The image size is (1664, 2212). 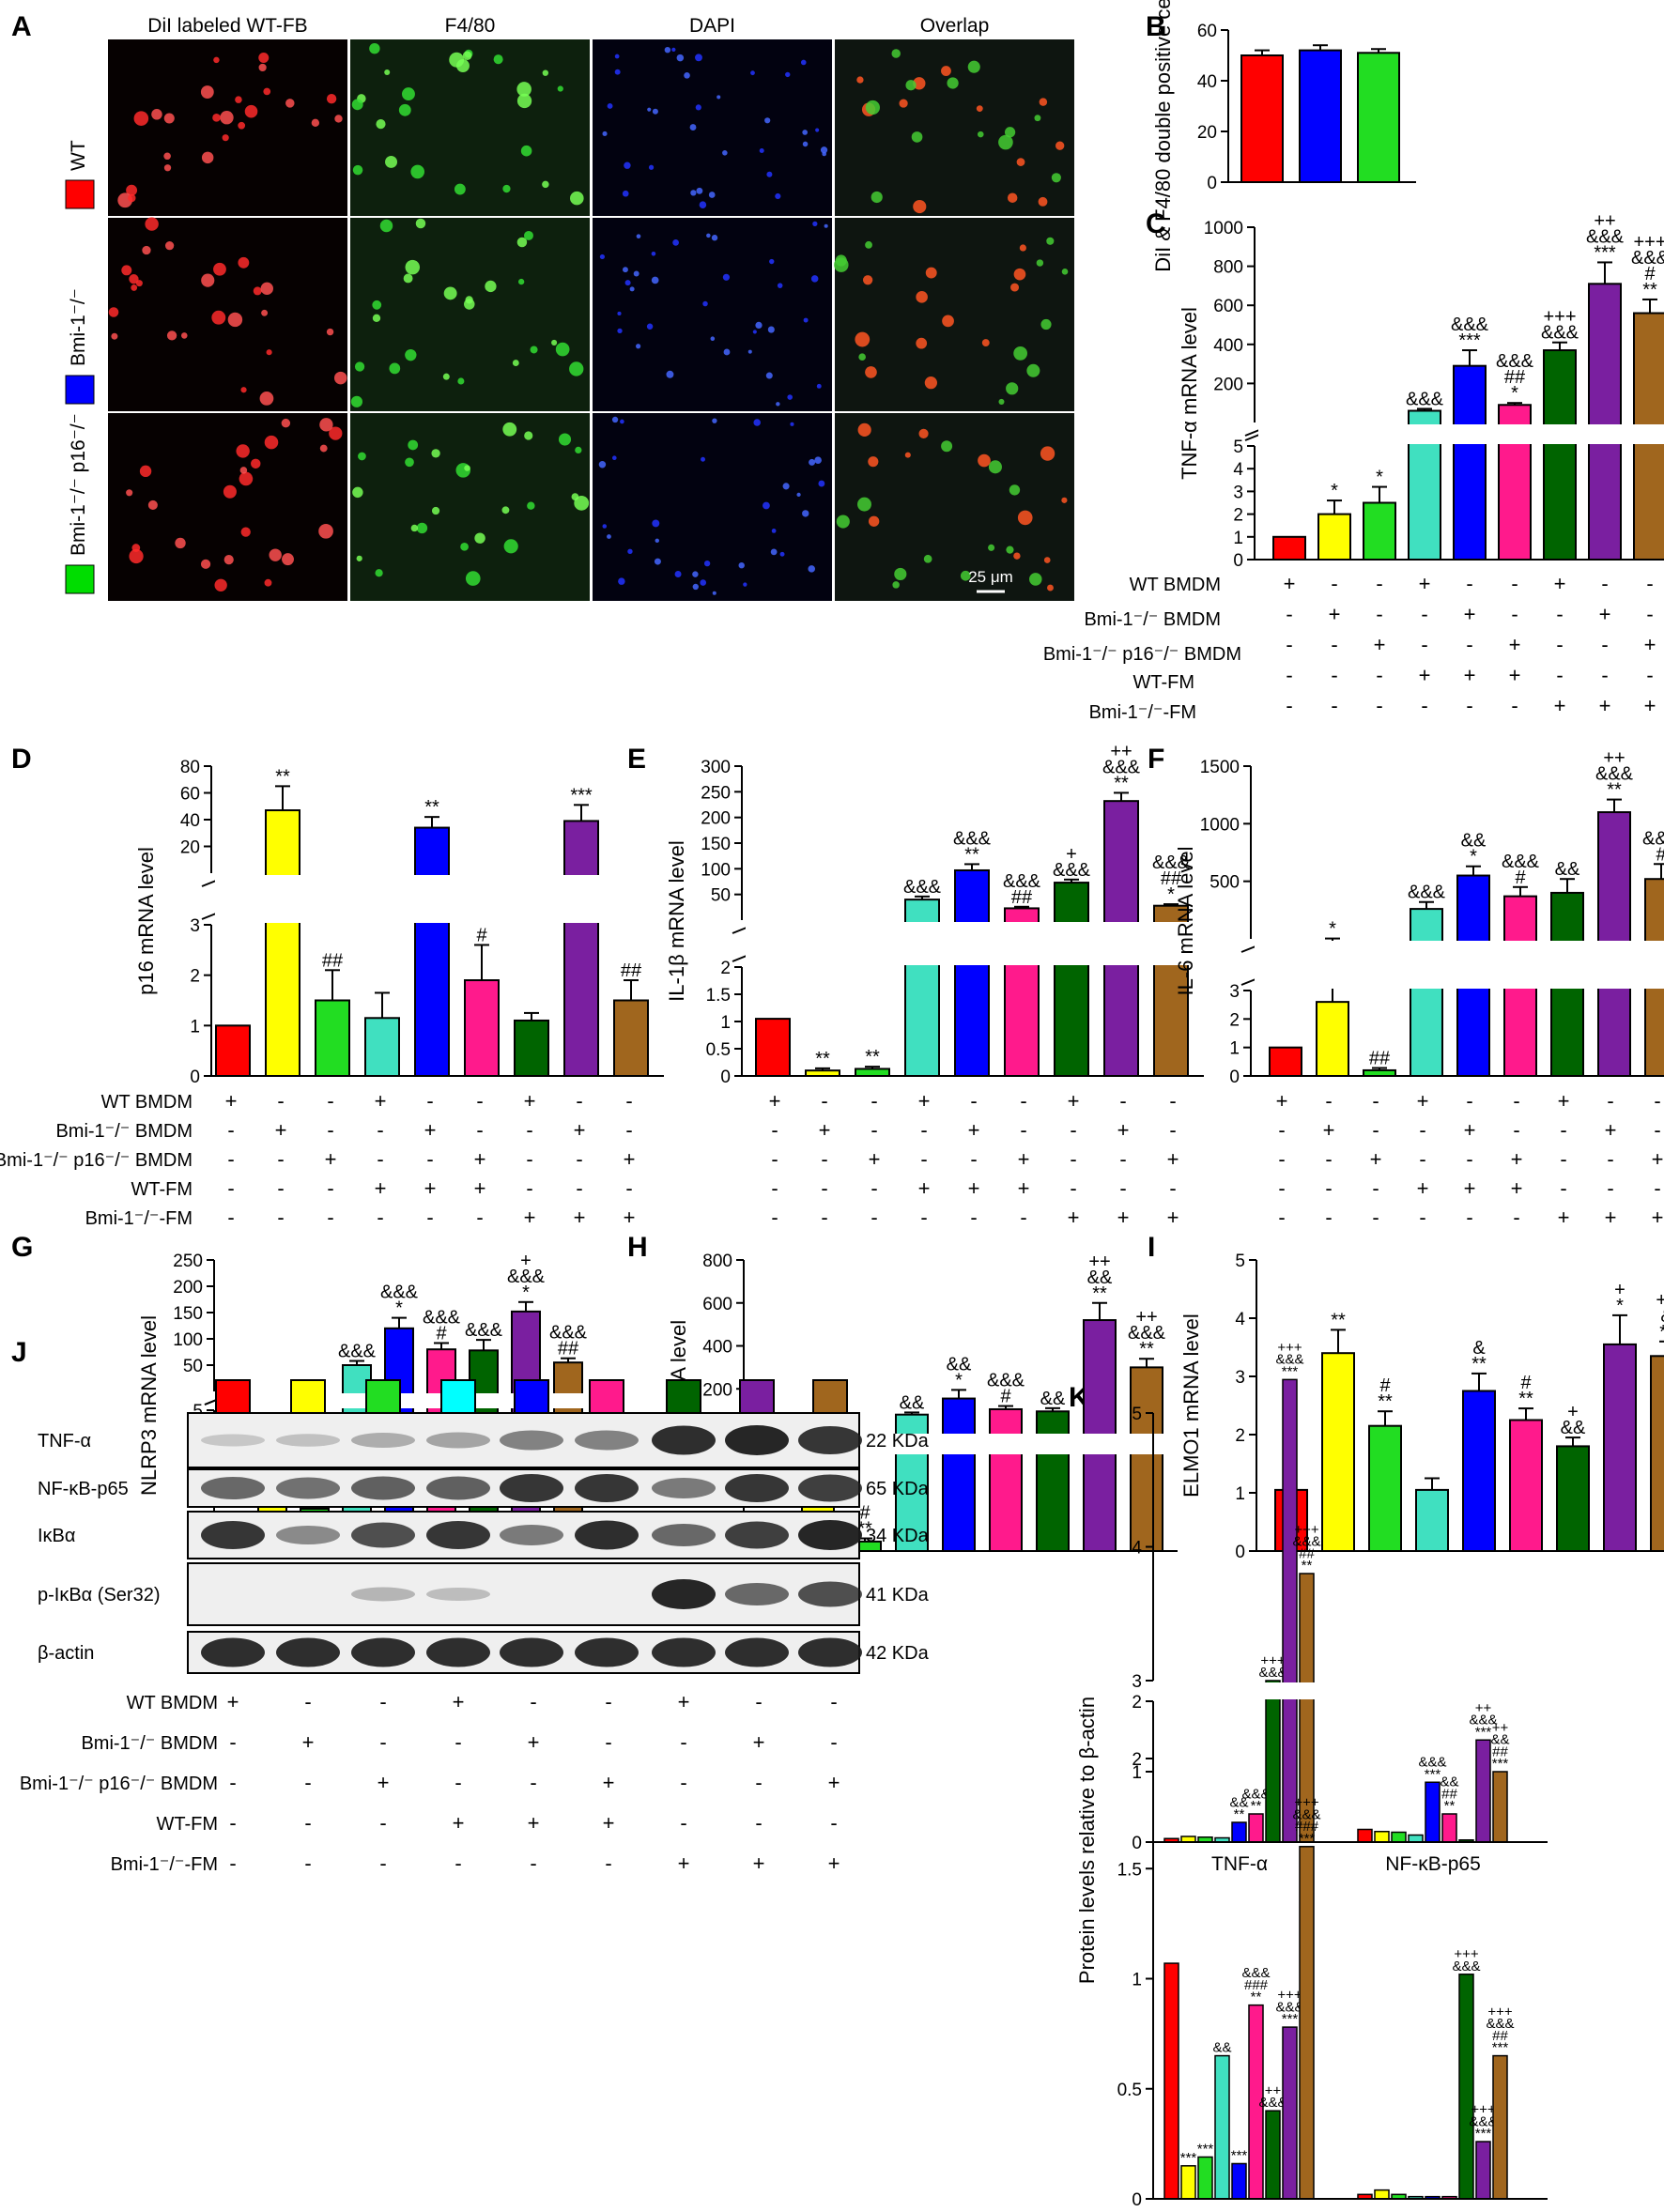 I want to click on y-tick-label: 4, so click(x=1238, y=470).